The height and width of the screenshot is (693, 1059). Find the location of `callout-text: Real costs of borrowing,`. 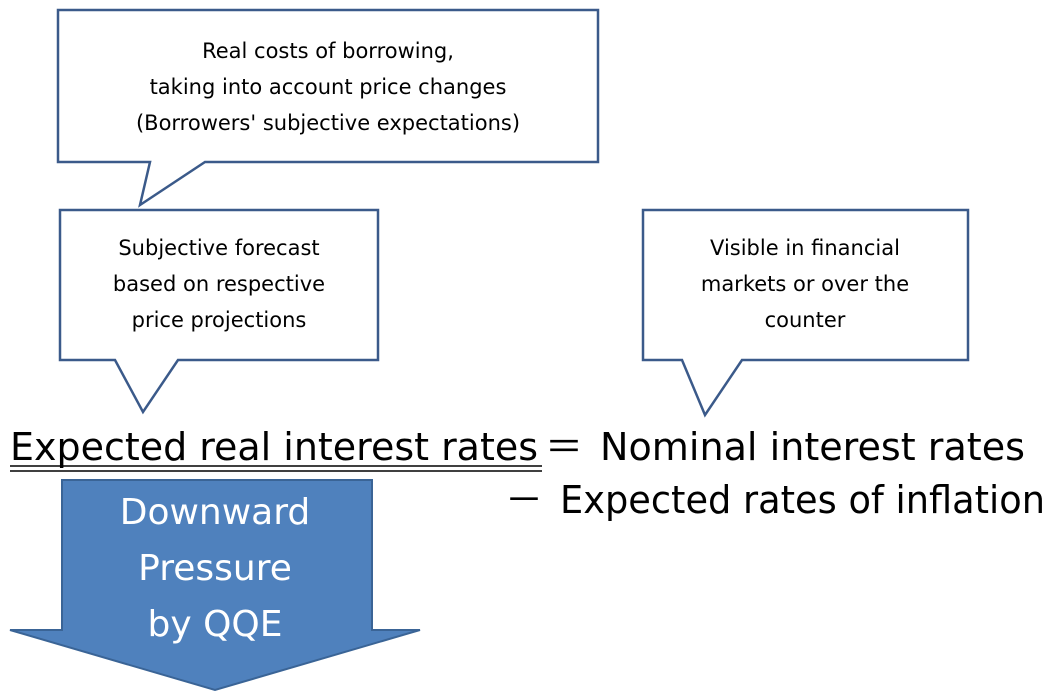

callout-text: Real costs of borrowing, is located at coordinates (328, 51).